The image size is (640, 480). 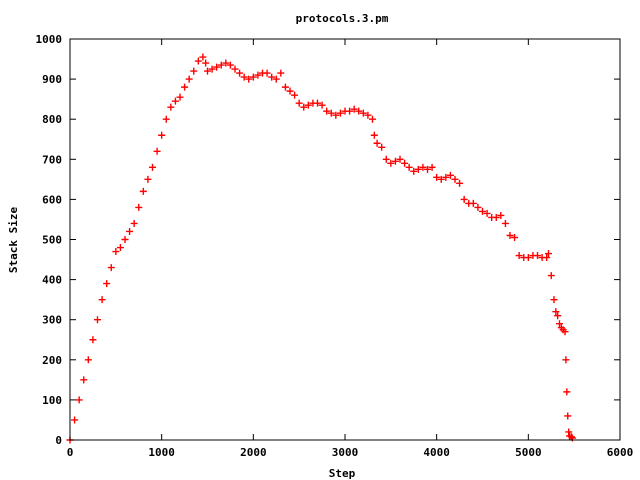 I want to click on y-tick-label: 500, so click(x=52, y=240).